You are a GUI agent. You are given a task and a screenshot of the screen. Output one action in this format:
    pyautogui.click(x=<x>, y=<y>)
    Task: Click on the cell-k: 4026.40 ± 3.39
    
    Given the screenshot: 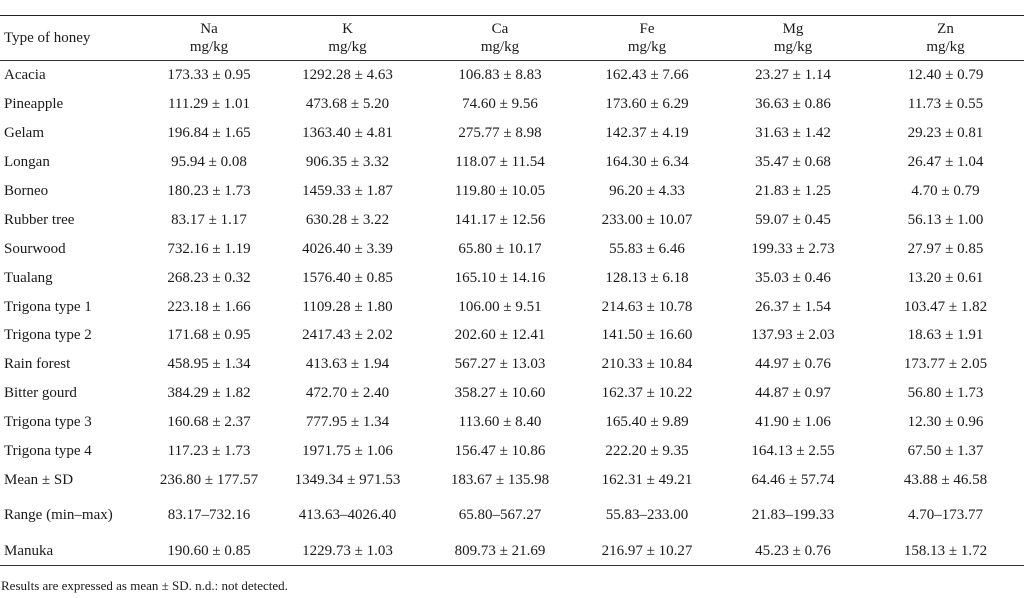 What is the action you would take?
    pyautogui.click(x=347, y=248)
    